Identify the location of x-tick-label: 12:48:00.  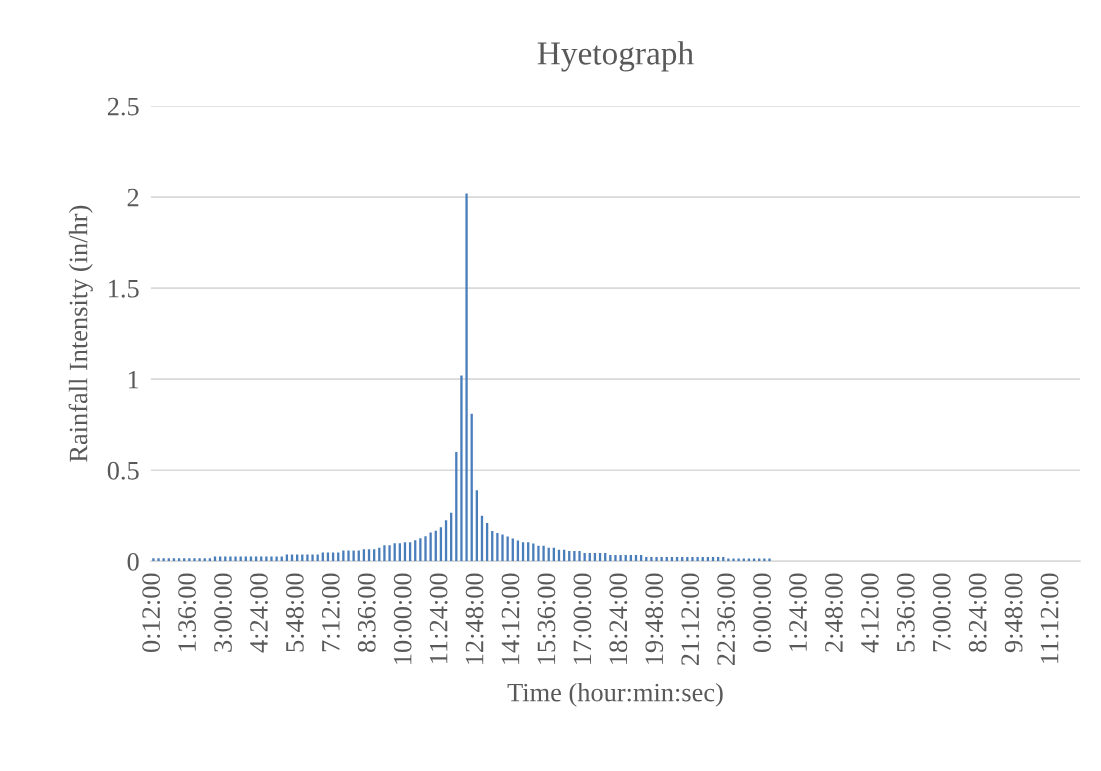
(474, 618).